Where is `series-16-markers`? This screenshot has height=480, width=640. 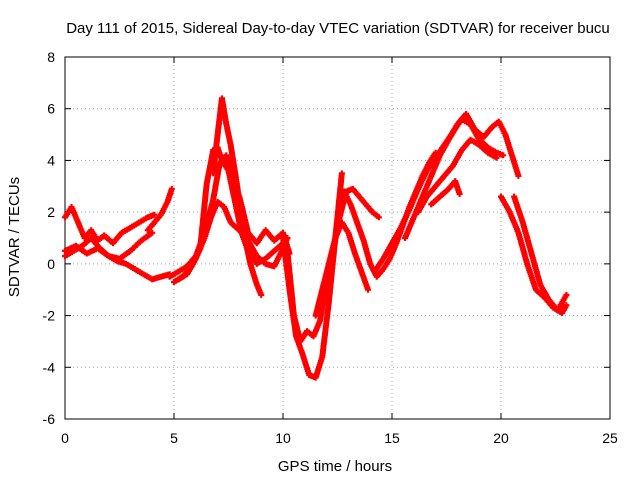 series-16-markers is located at coordinates (445, 193).